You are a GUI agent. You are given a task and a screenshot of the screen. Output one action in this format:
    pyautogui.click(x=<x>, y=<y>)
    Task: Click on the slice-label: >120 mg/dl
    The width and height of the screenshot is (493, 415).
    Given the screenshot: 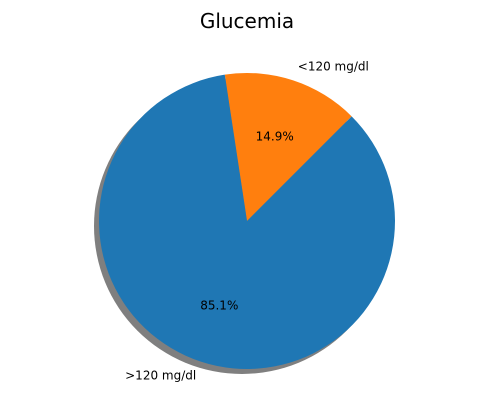 What is the action you would take?
    pyautogui.click(x=160, y=376)
    